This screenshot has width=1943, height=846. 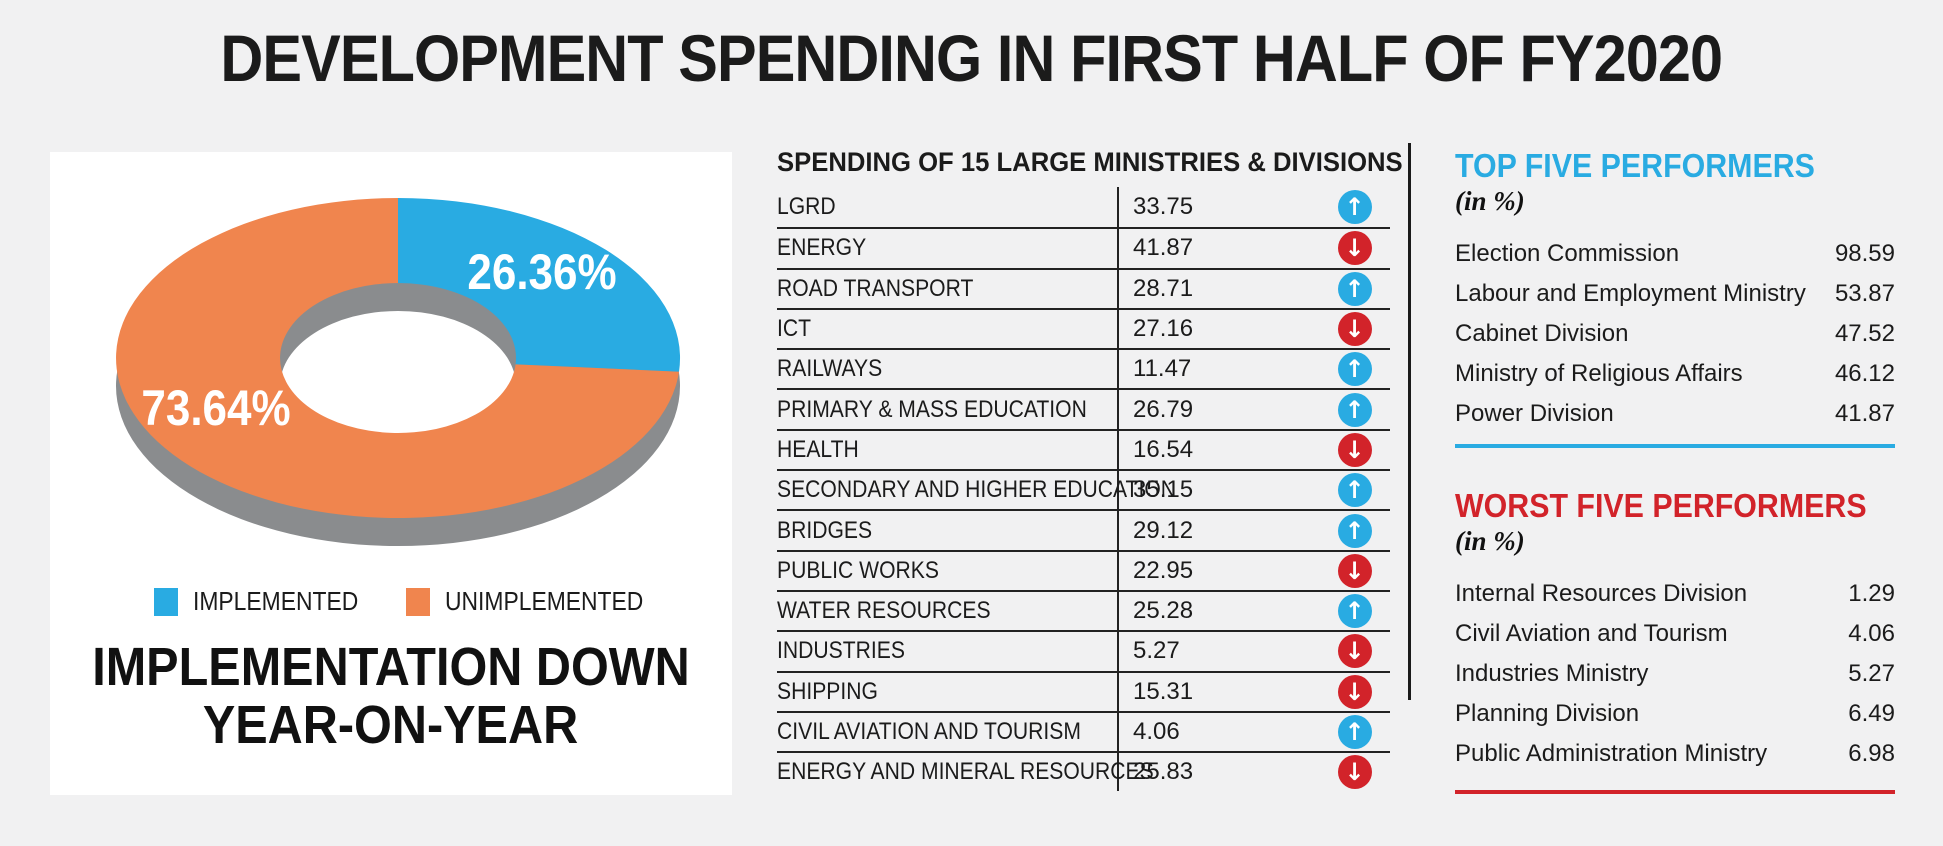 What do you see at coordinates (1864, 293) in the screenshot?
I see `performer-value: 53.87` at bounding box center [1864, 293].